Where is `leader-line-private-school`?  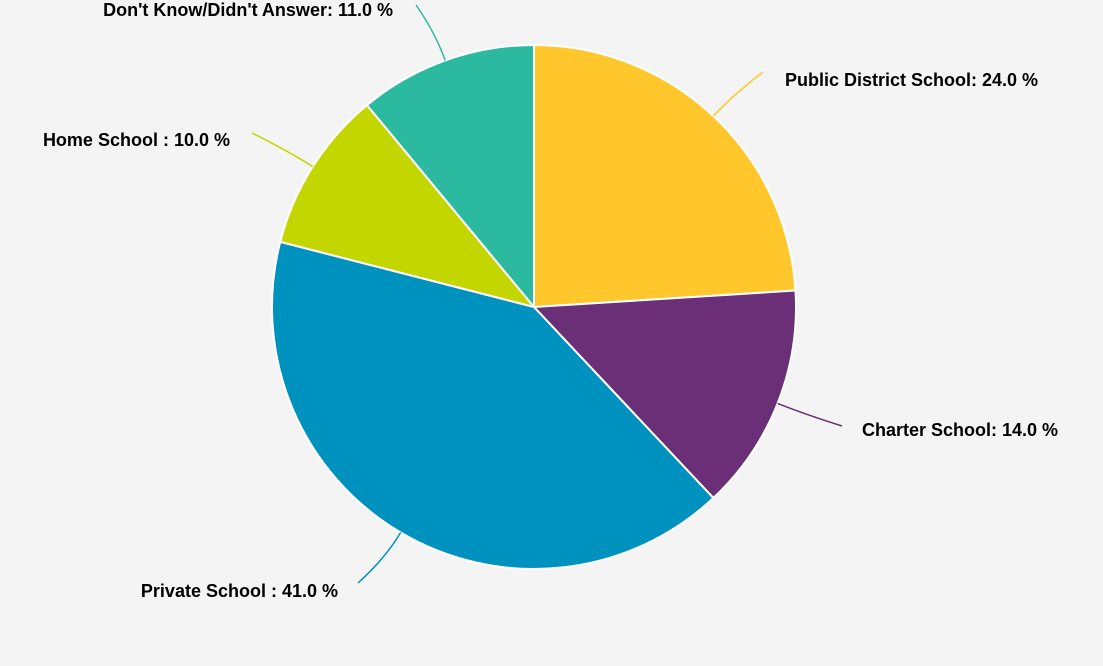 leader-line-private-school is located at coordinates (379, 558).